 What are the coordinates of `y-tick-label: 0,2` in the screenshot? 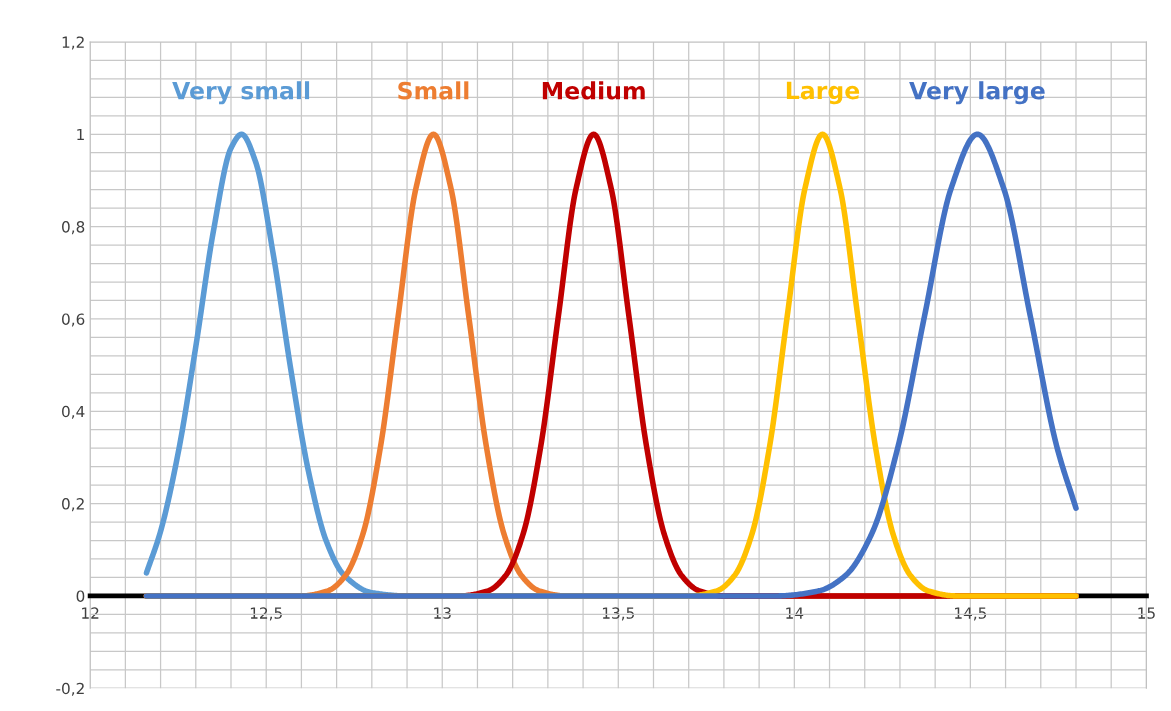 It's located at (73, 505).